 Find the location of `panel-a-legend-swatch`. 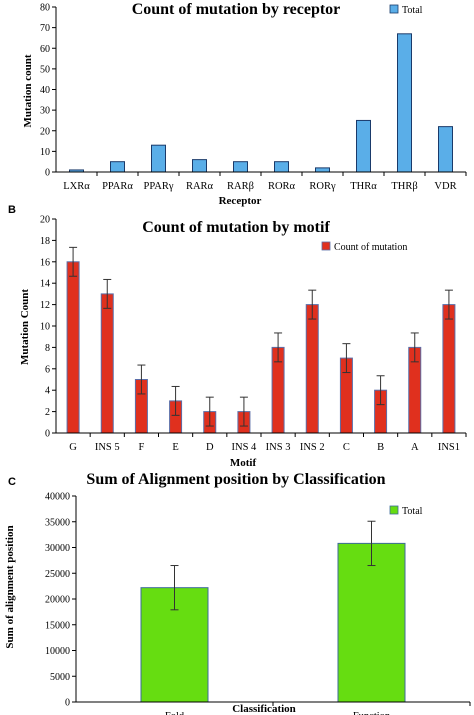

panel-a-legend-swatch is located at coordinates (394, 9).